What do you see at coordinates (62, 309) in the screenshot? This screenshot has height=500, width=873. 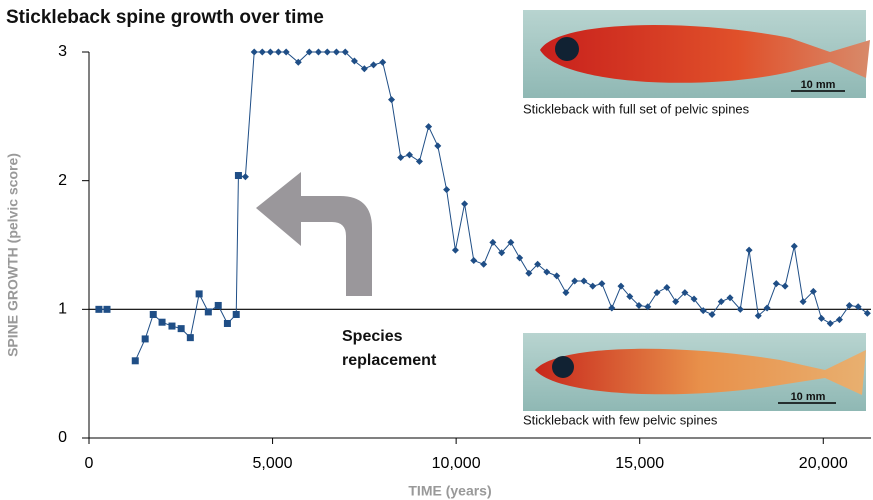 I see `y-tick-label: 1` at bounding box center [62, 309].